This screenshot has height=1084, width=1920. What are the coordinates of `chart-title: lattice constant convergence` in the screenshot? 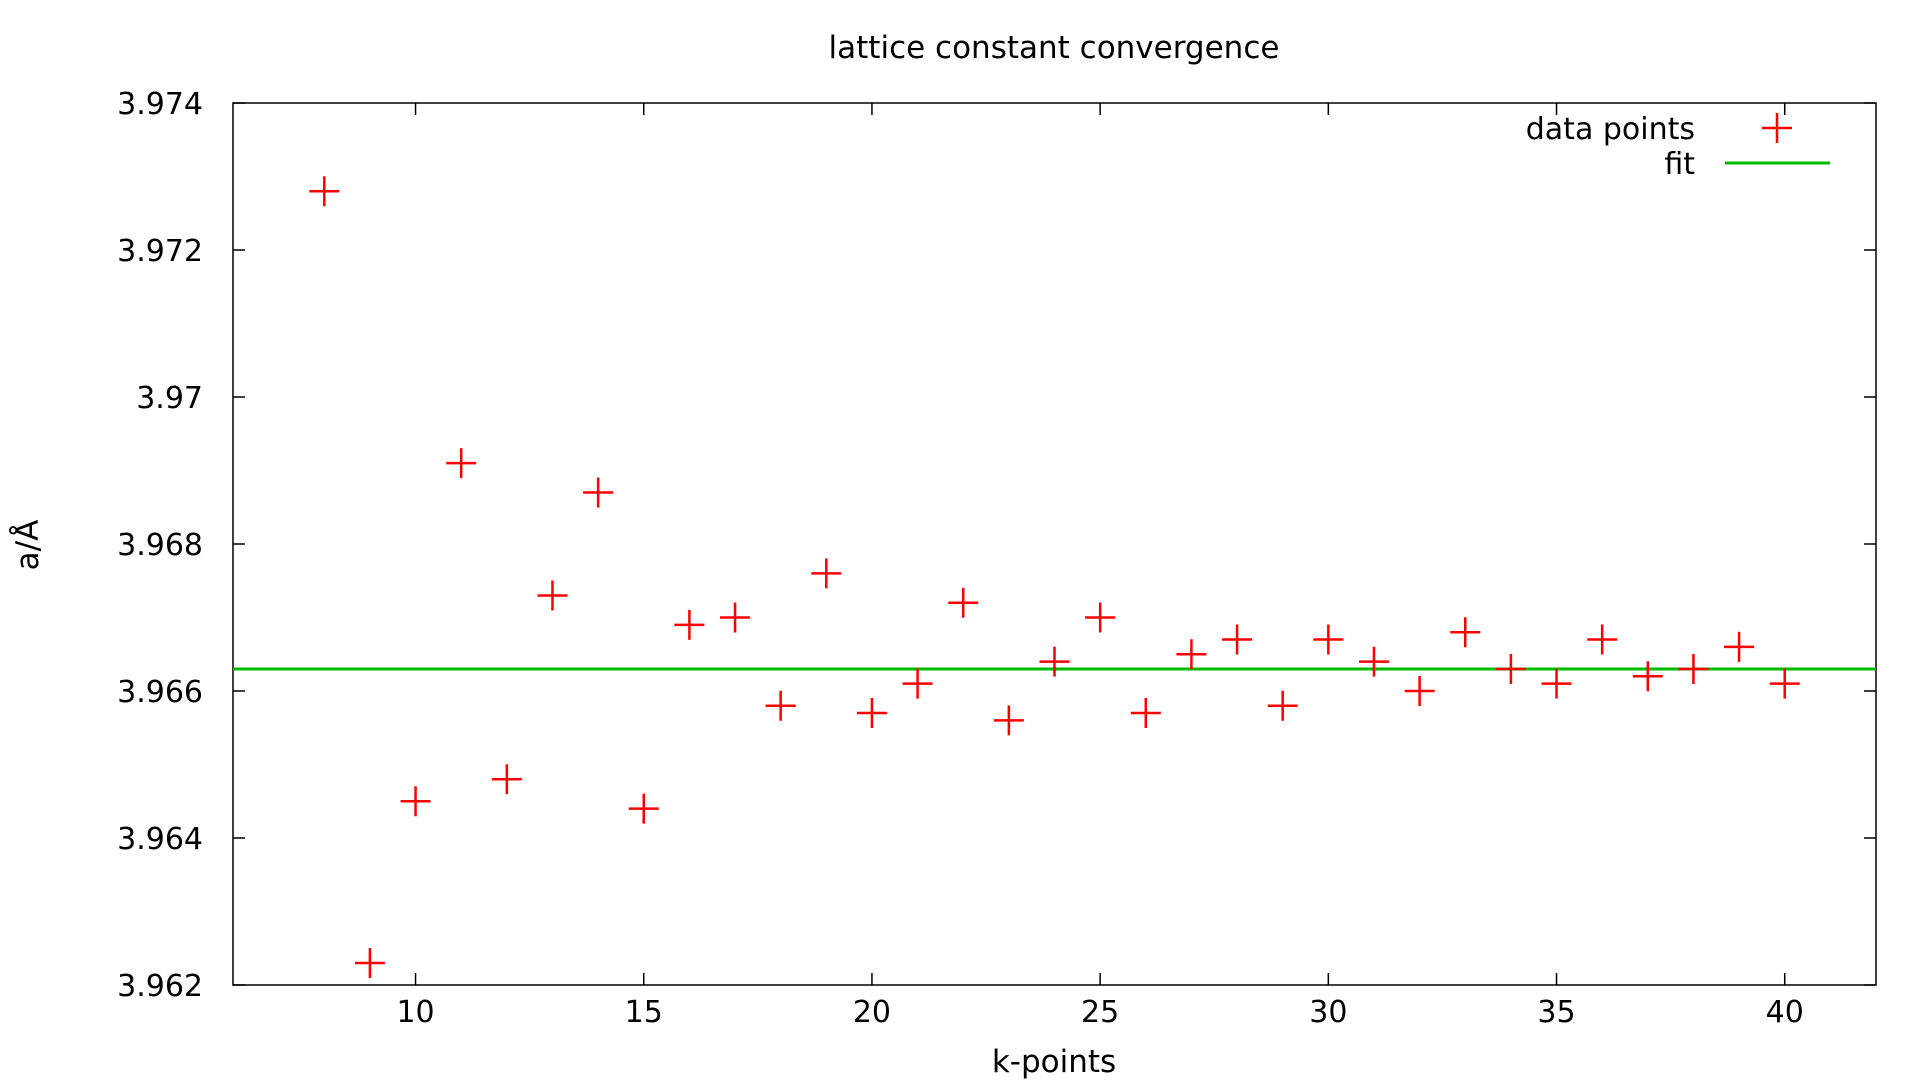 It's located at (1054, 48).